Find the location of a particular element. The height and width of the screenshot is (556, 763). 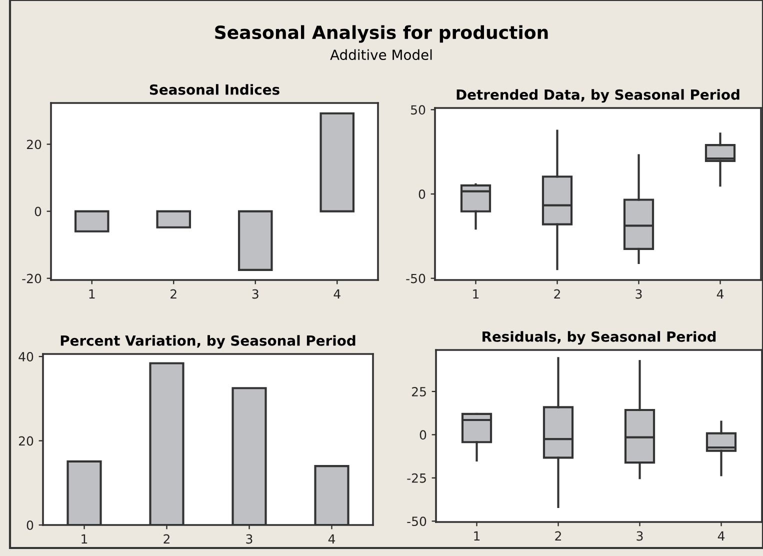

y-tick-label: 25 is located at coordinates (419, 391).